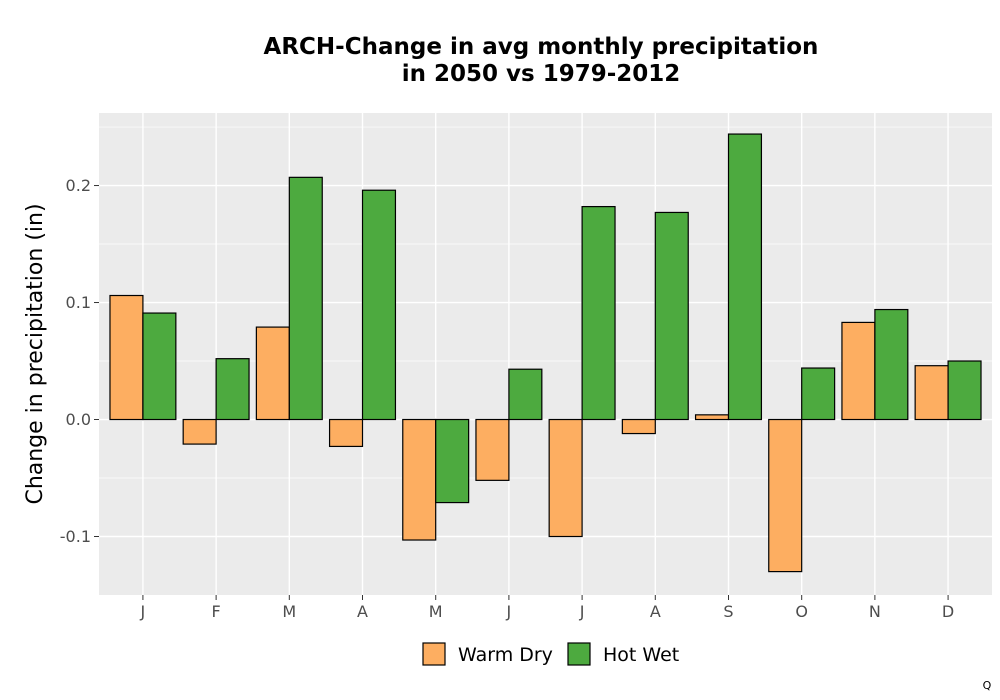 The width and height of the screenshot is (1000, 700). What do you see at coordinates (78, 419) in the screenshot?
I see `y-tick-label: 0.0` at bounding box center [78, 419].